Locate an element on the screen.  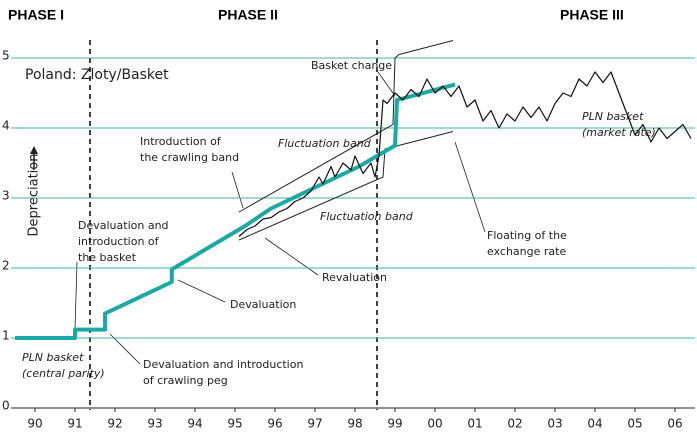
chart-title: Poland: Zloty/Basket is located at coordinates (97, 75).